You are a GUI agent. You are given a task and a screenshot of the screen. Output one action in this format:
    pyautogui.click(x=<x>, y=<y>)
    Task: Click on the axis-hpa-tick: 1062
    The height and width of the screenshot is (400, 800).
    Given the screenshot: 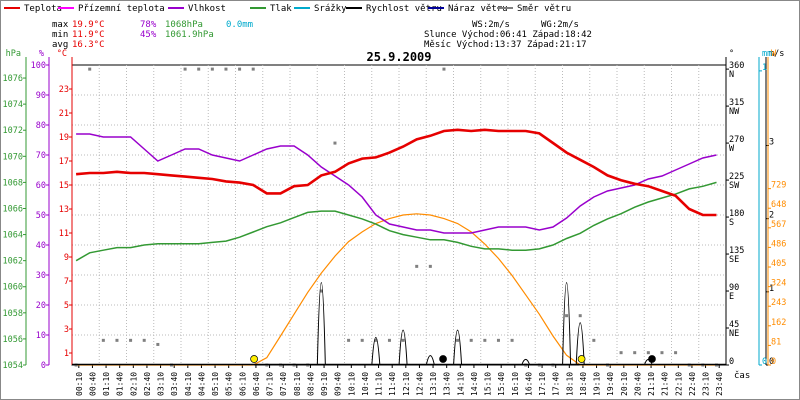 What is the action you would take?
    pyautogui.click(x=13, y=262)
    